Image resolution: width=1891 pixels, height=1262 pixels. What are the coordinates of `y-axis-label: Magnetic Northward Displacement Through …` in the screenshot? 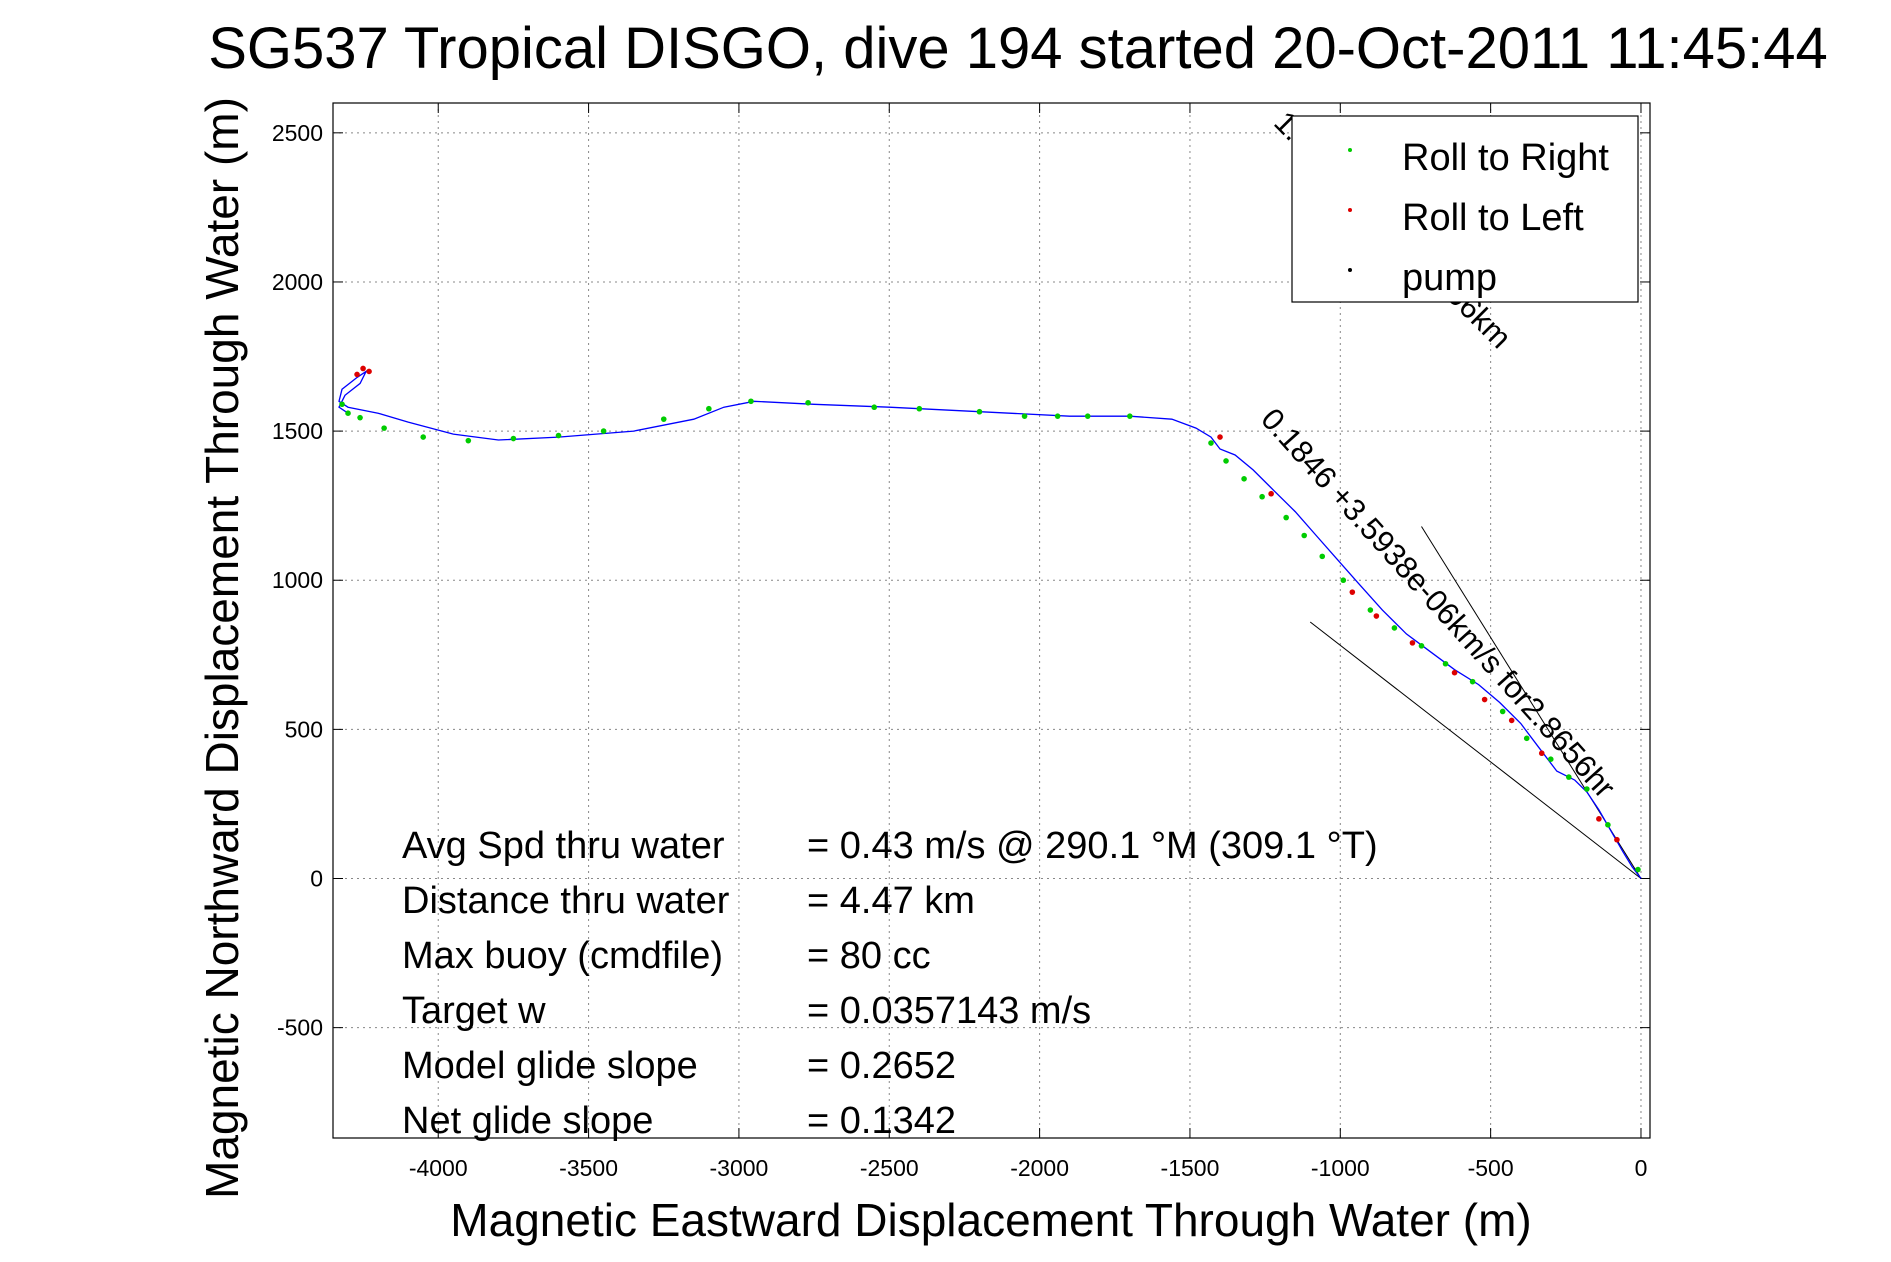 It's located at (222, 648).